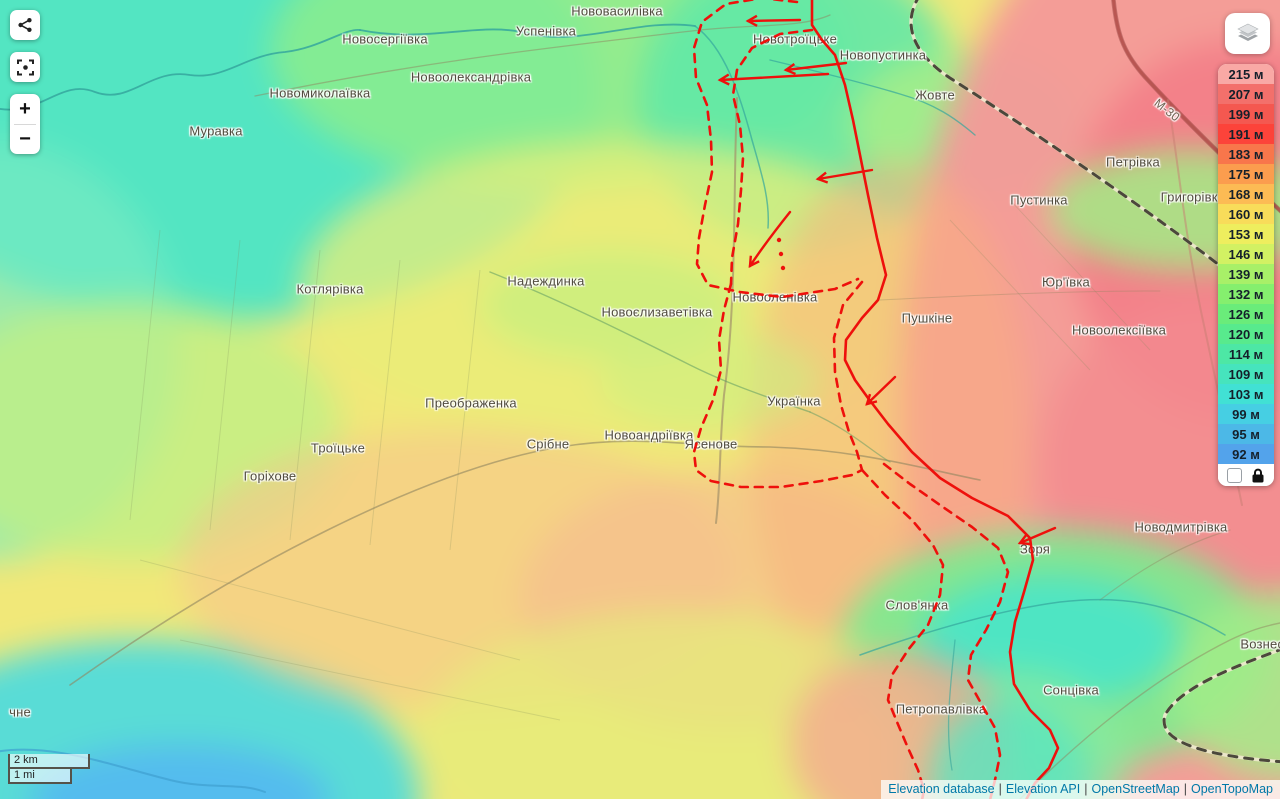  Describe the element at coordinates (1246, 114) in the screenshot. I see `legend-item: 199 м` at that location.